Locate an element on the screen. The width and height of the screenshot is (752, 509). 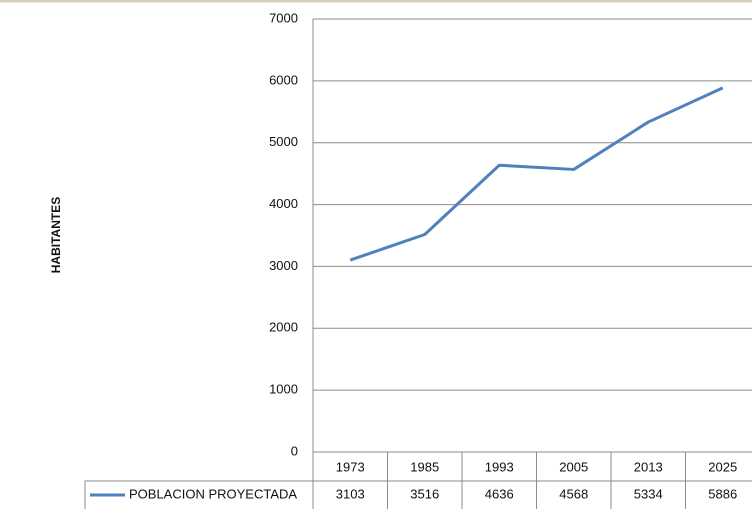
x-tick-label: 2025 is located at coordinates (722, 466).